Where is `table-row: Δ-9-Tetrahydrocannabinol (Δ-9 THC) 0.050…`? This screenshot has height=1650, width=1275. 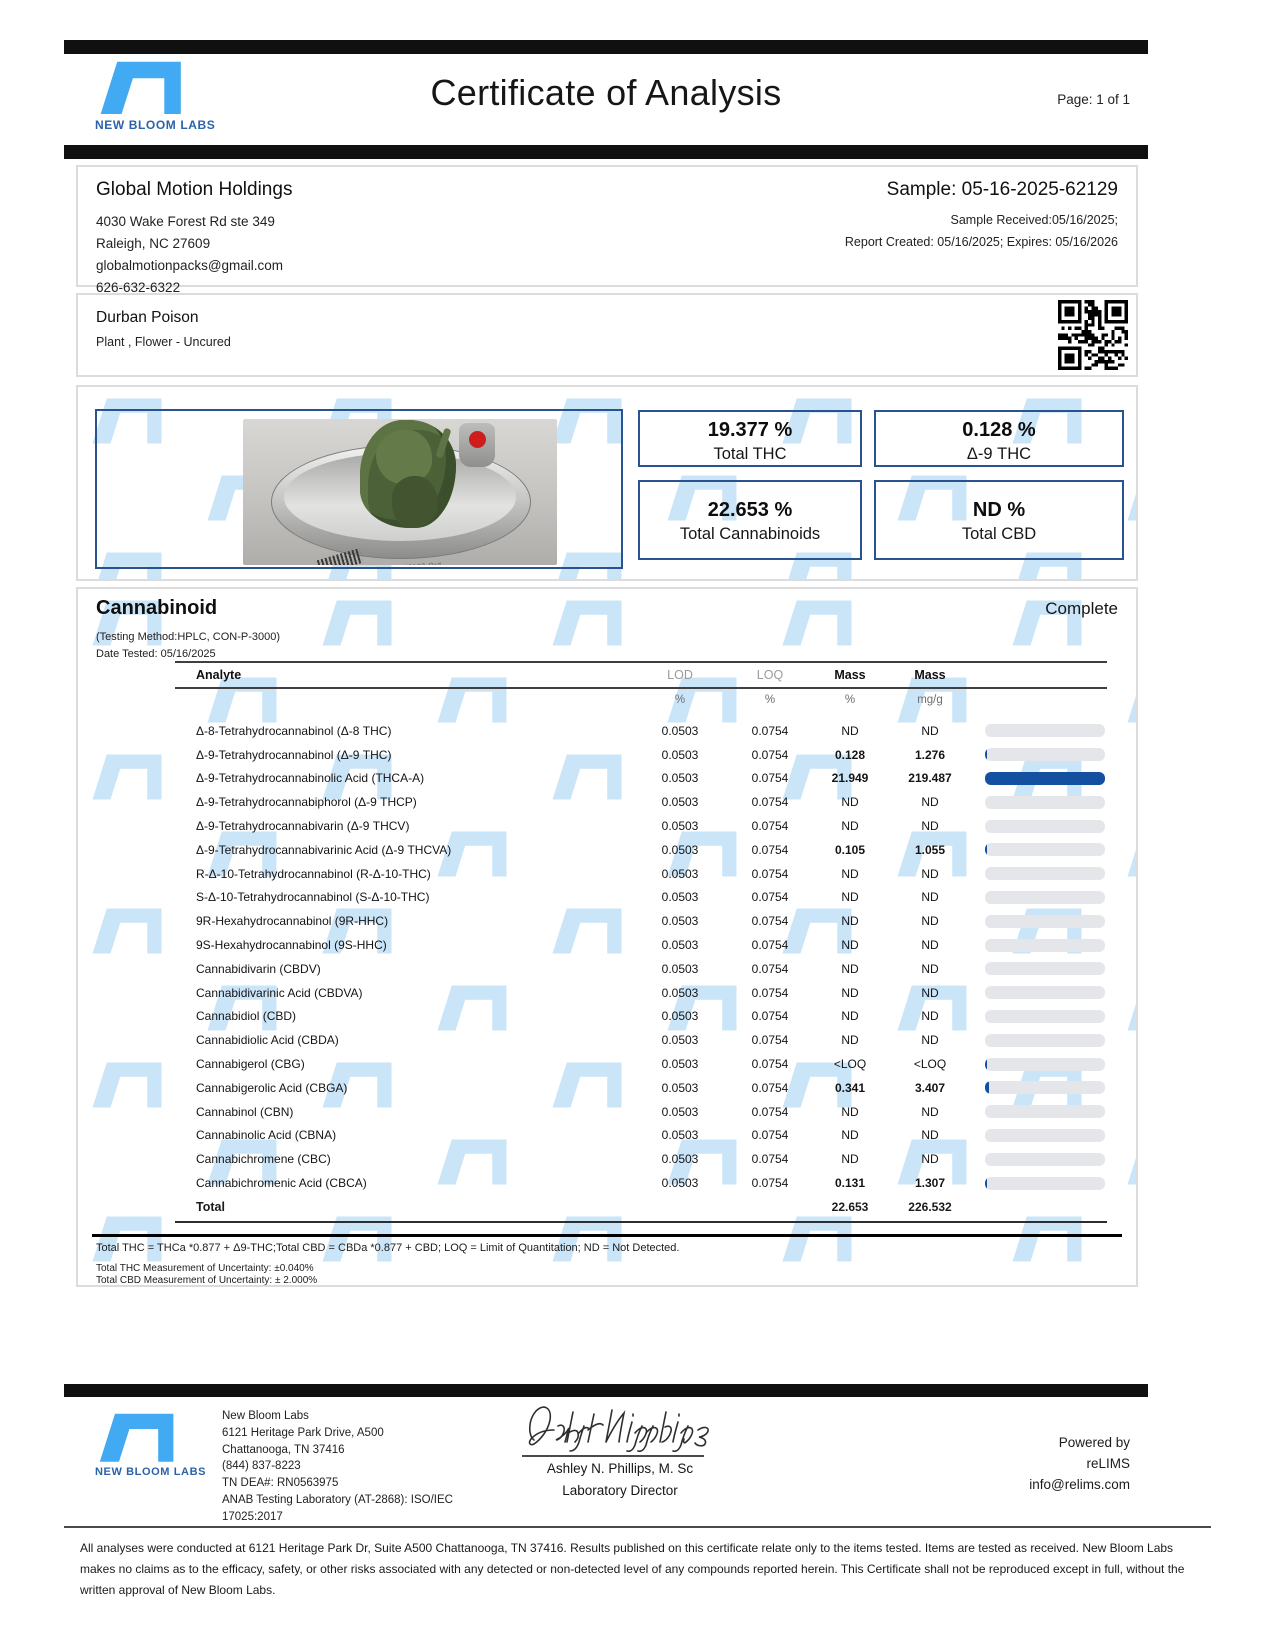 table-row: Δ-9-Tetrahydrocannabinol (Δ-9 THC) 0.050… is located at coordinates (641, 755).